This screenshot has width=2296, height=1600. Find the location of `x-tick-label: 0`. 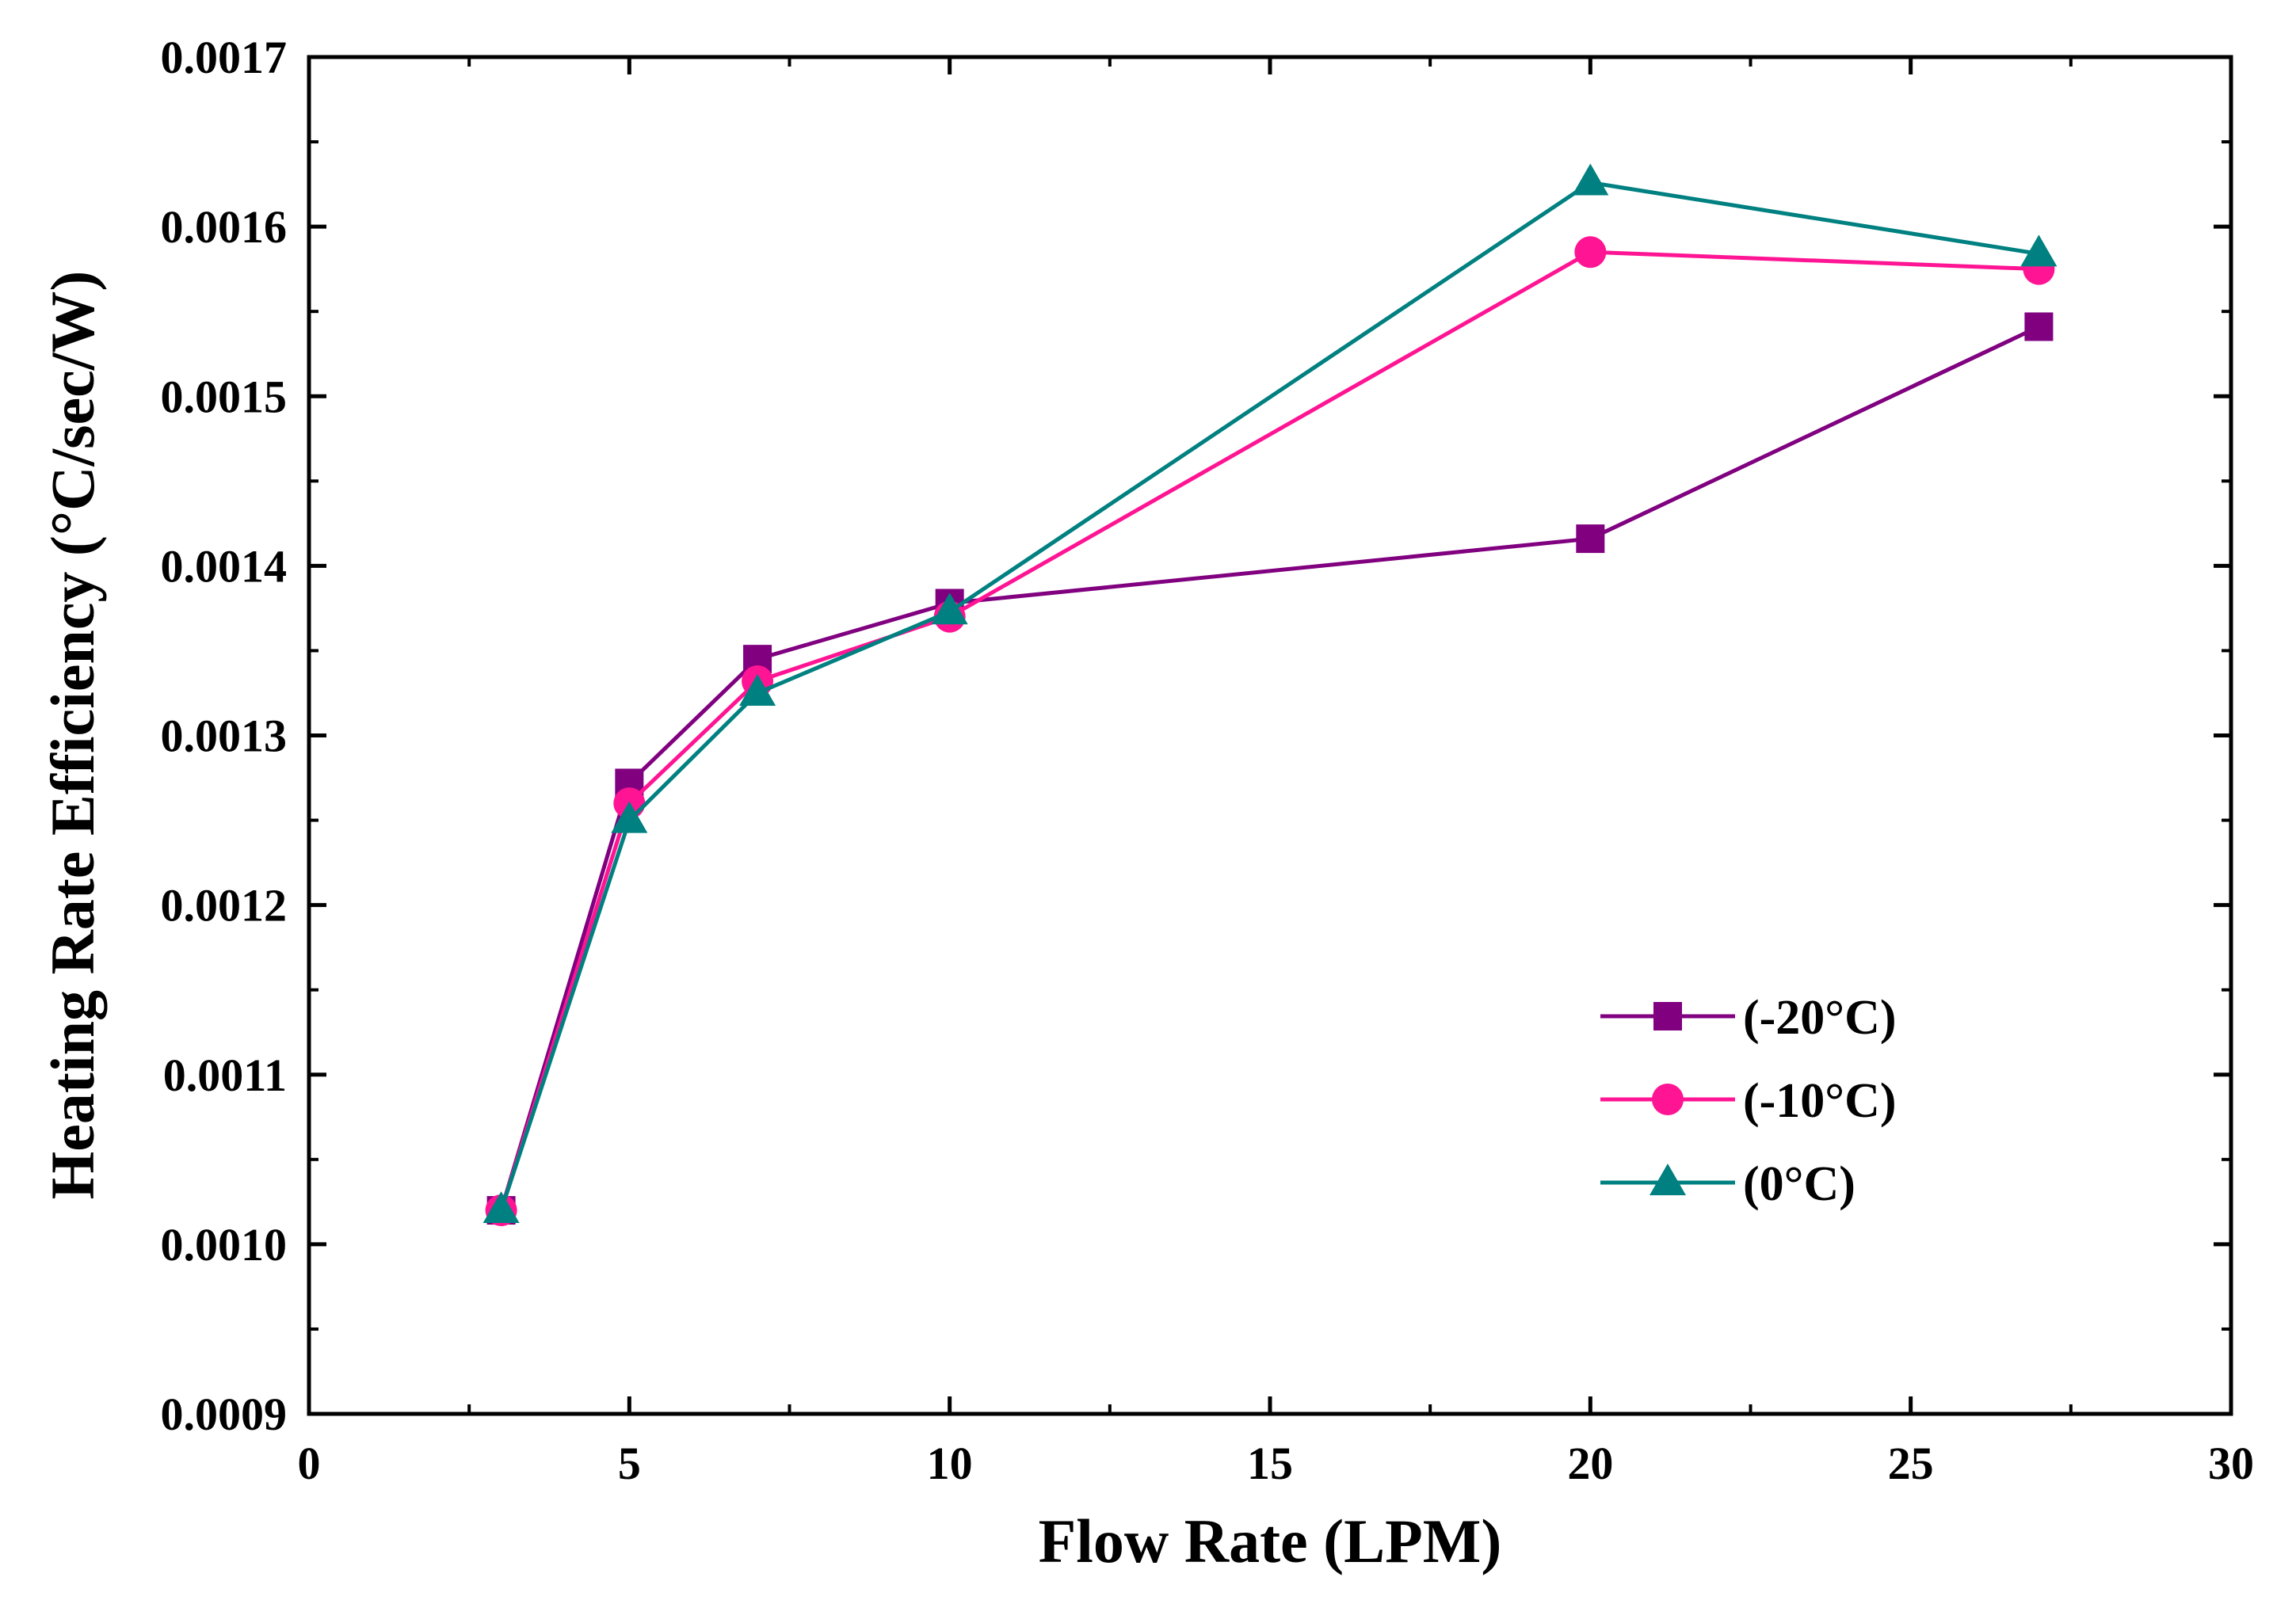

x-tick-label: 0 is located at coordinates (309, 1463).